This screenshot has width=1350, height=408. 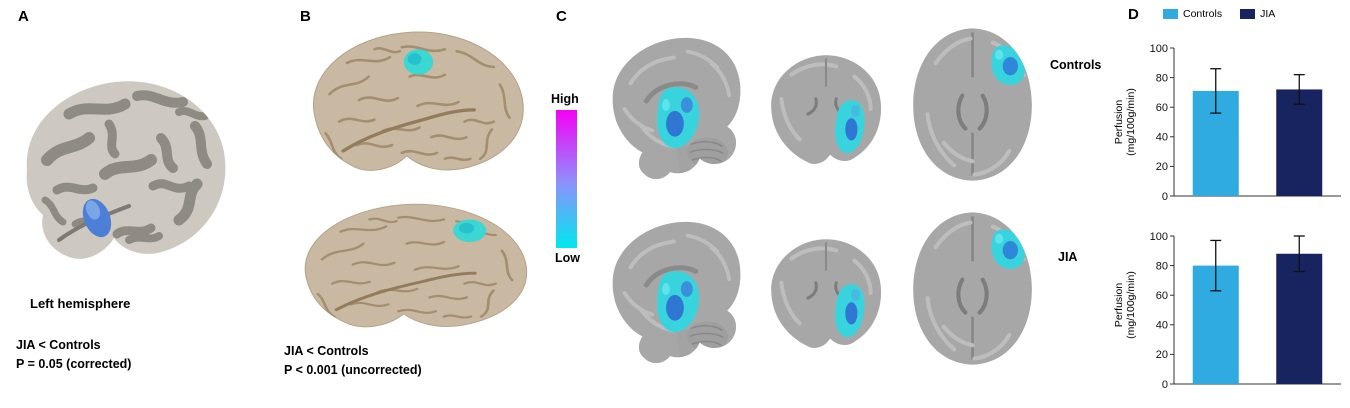 What do you see at coordinates (1245, 123) in the screenshot?
I see `bar-chart-top: 0 20 40 60 80 100` at bounding box center [1245, 123].